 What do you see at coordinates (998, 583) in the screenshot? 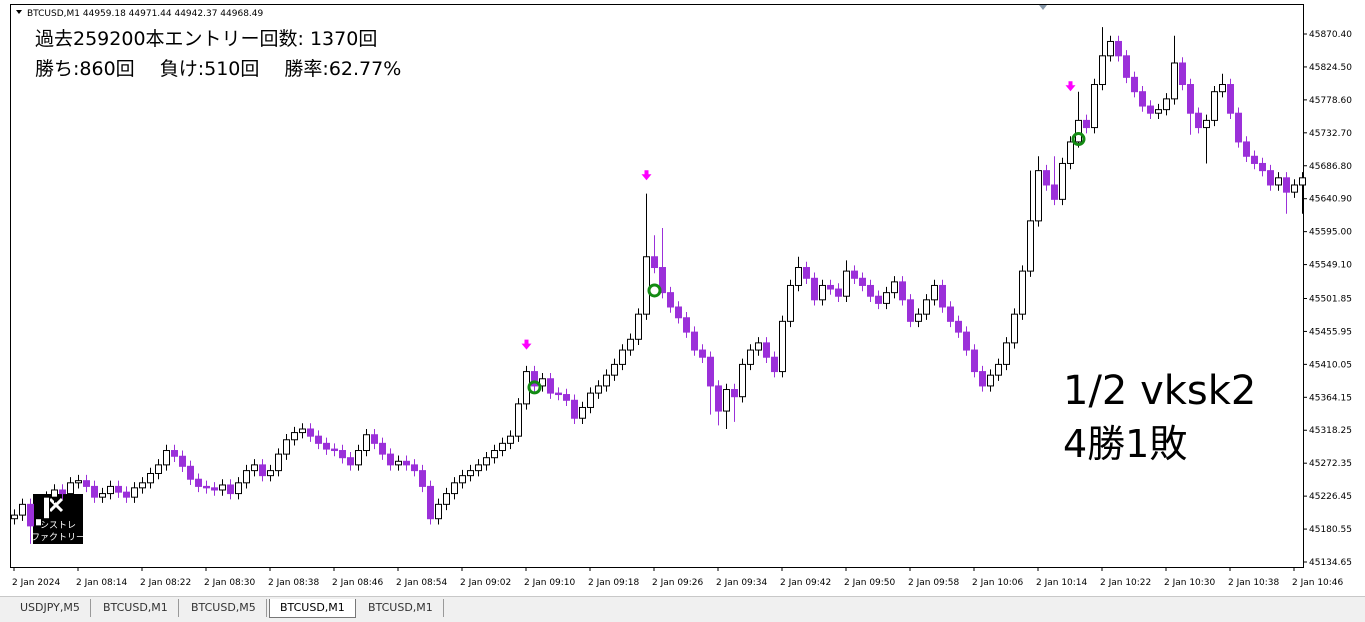
I see `x-tick-label: 2 Jan 10:06` at bounding box center [998, 583].